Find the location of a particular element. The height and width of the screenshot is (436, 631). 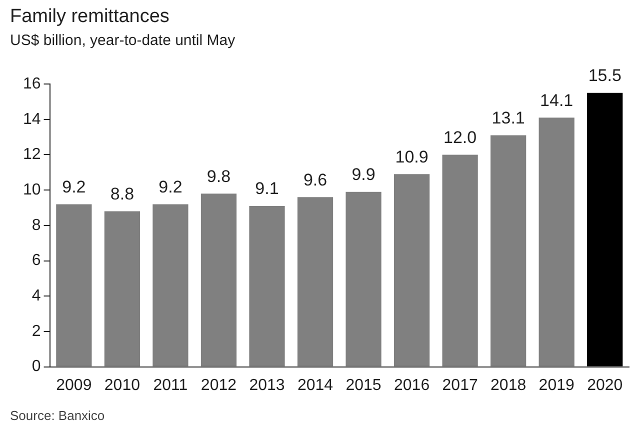

chart-subtitle: US$ billion, year-to-date until May is located at coordinates (123, 40).